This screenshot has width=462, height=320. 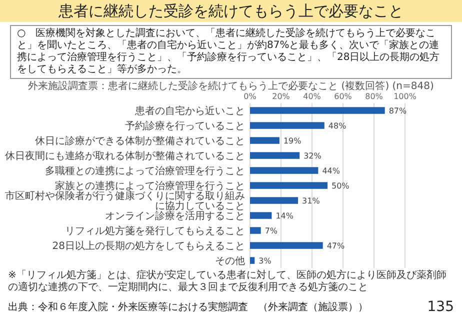 What do you see at coordinates (250, 96) in the screenshot?
I see `x-tick-label: 0%` at bounding box center [250, 96].